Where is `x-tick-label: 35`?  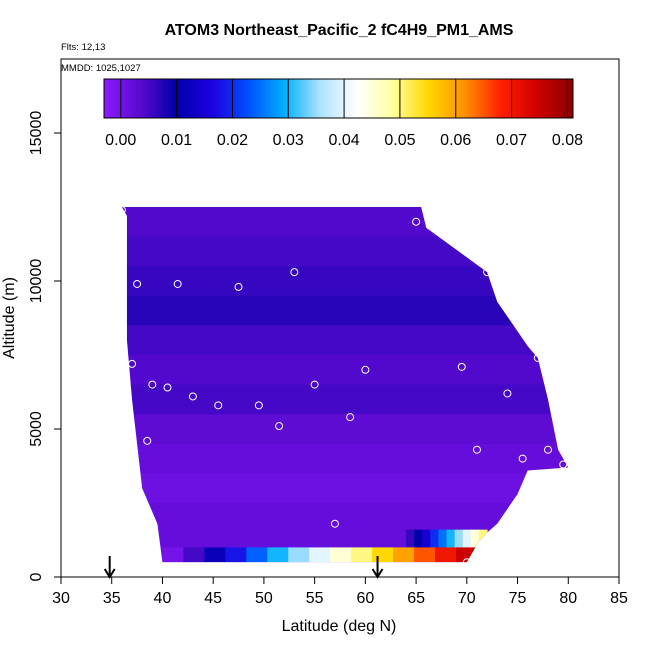
x-tick-label: 35 is located at coordinates (112, 598).